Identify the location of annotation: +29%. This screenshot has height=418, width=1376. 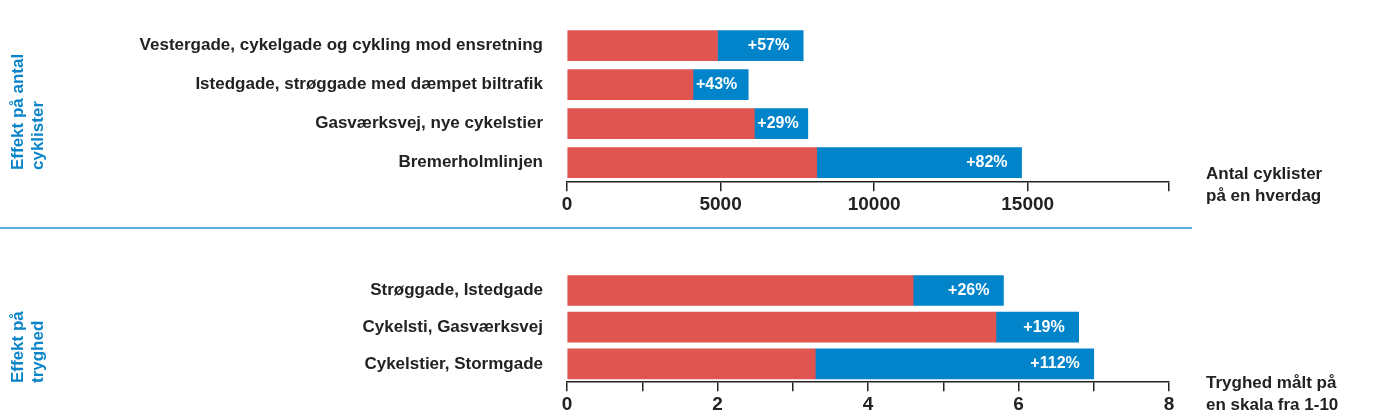
(778, 123).